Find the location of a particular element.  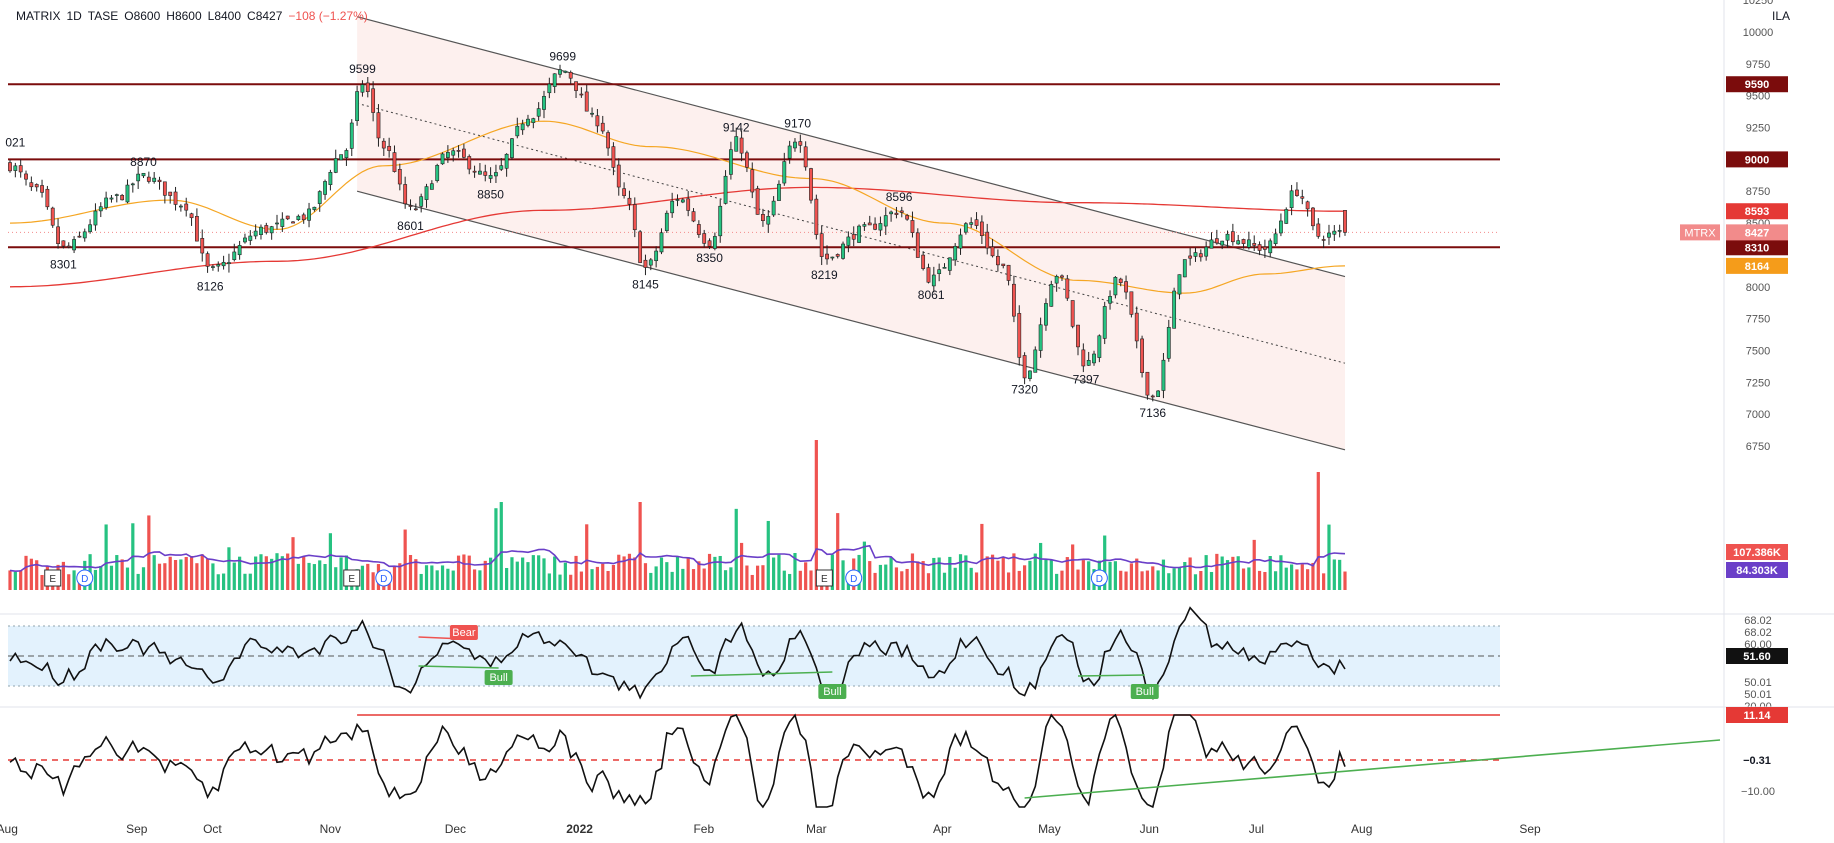

price-annotation: 021 is located at coordinates (15, 143).